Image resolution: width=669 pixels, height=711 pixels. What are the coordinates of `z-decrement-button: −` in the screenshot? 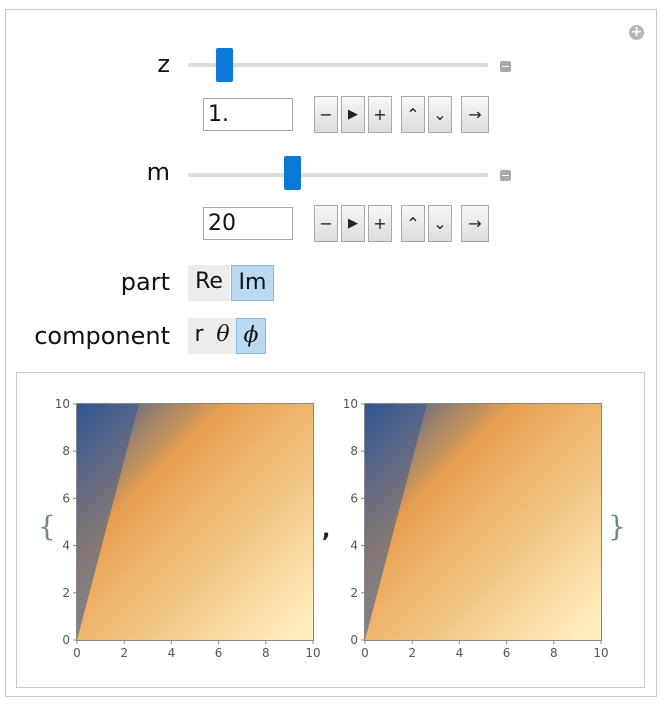 It's located at (326, 114).